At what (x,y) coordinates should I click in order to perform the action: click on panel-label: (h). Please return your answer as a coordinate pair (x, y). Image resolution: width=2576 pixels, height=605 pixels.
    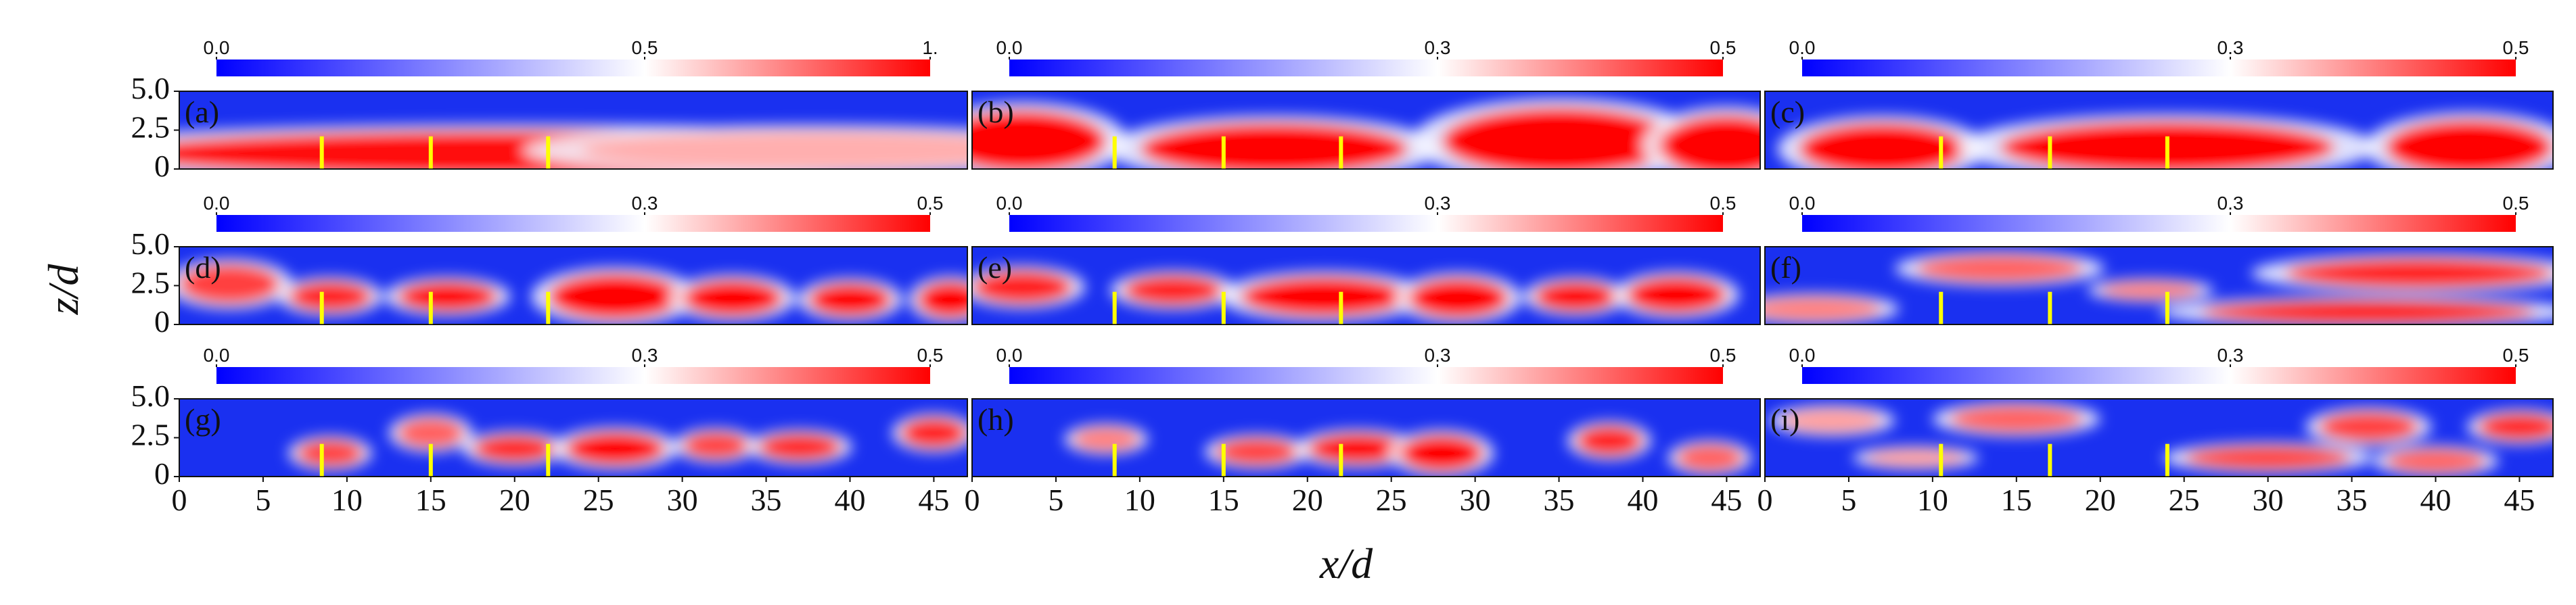
    Looking at the image, I should click on (996, 419).